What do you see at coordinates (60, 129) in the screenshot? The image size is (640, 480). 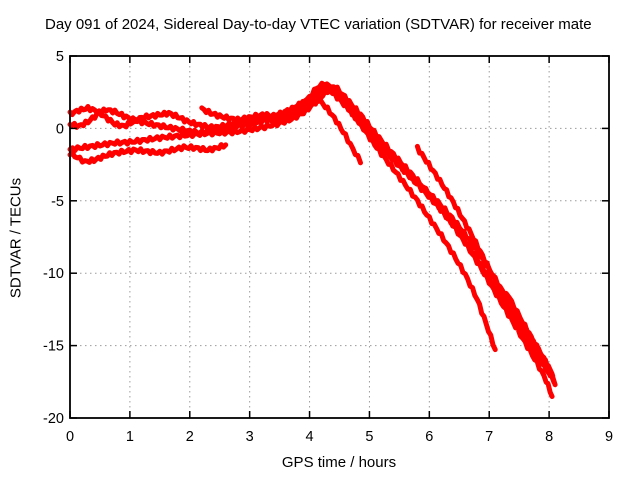 I see `y-tick-label: 0` at bounding box center [60, 129].